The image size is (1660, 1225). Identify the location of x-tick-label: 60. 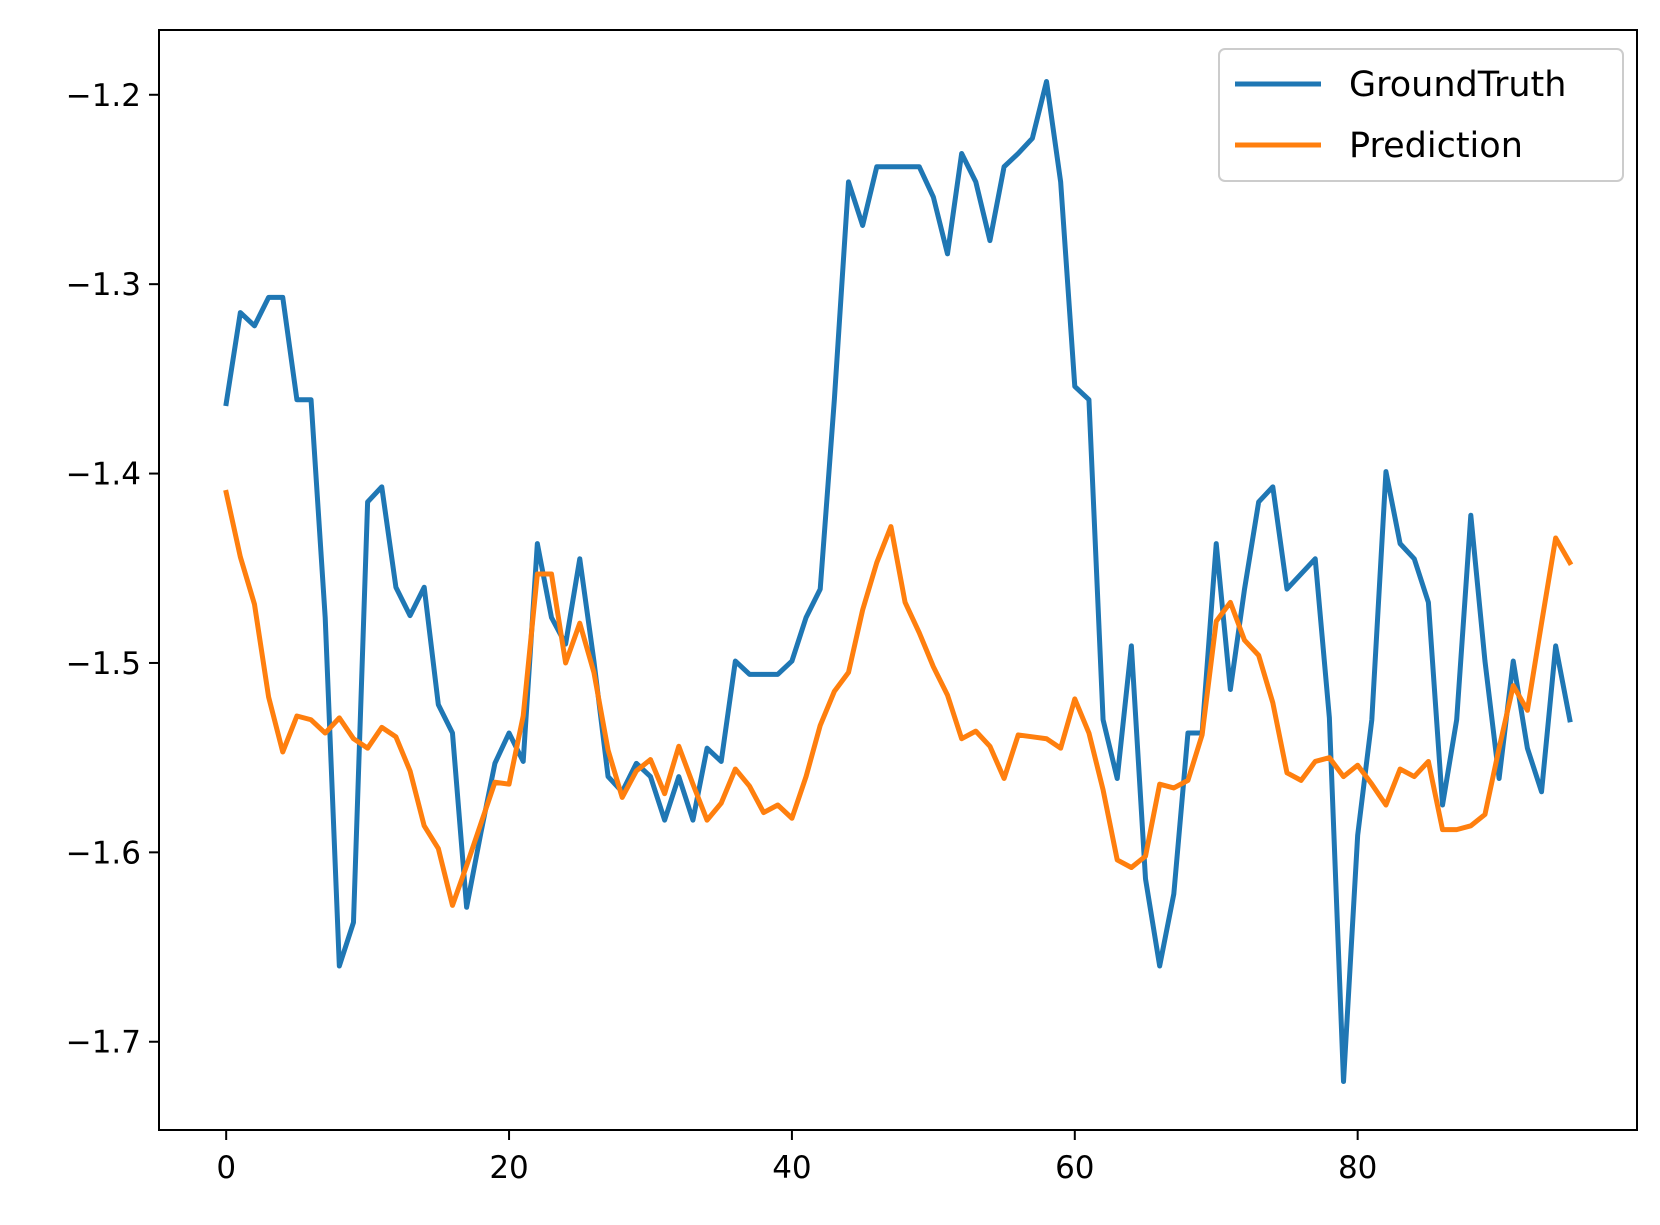
(1074, 1168).